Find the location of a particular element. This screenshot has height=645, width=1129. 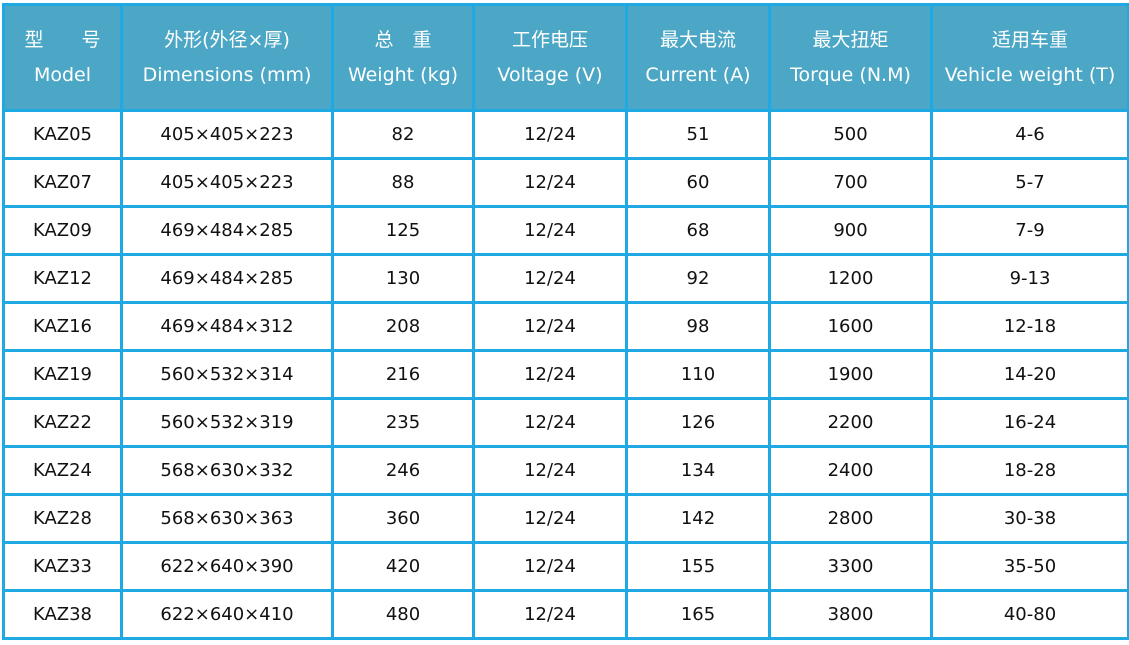

table-cell: 82 is located at coordinates (403, 134).